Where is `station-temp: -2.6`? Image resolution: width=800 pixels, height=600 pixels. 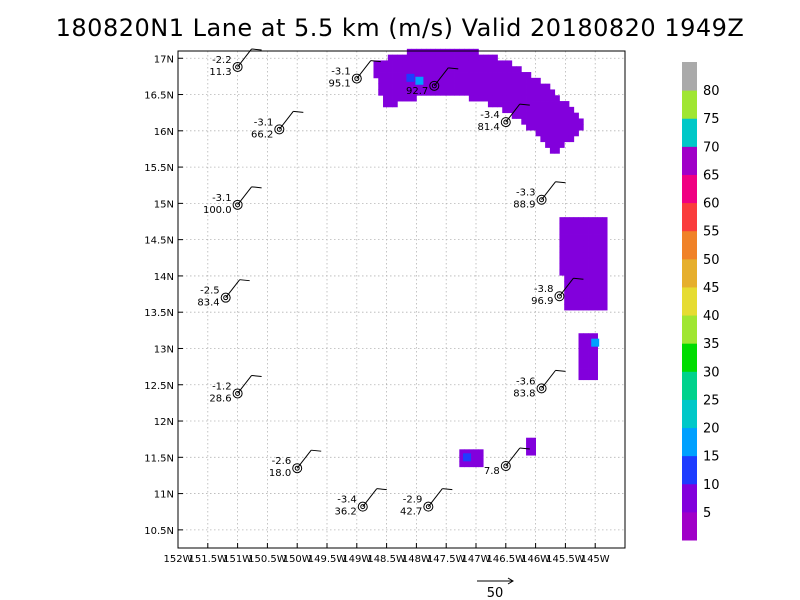
station-temp: -2.6 is located at coordinates (282, 461).